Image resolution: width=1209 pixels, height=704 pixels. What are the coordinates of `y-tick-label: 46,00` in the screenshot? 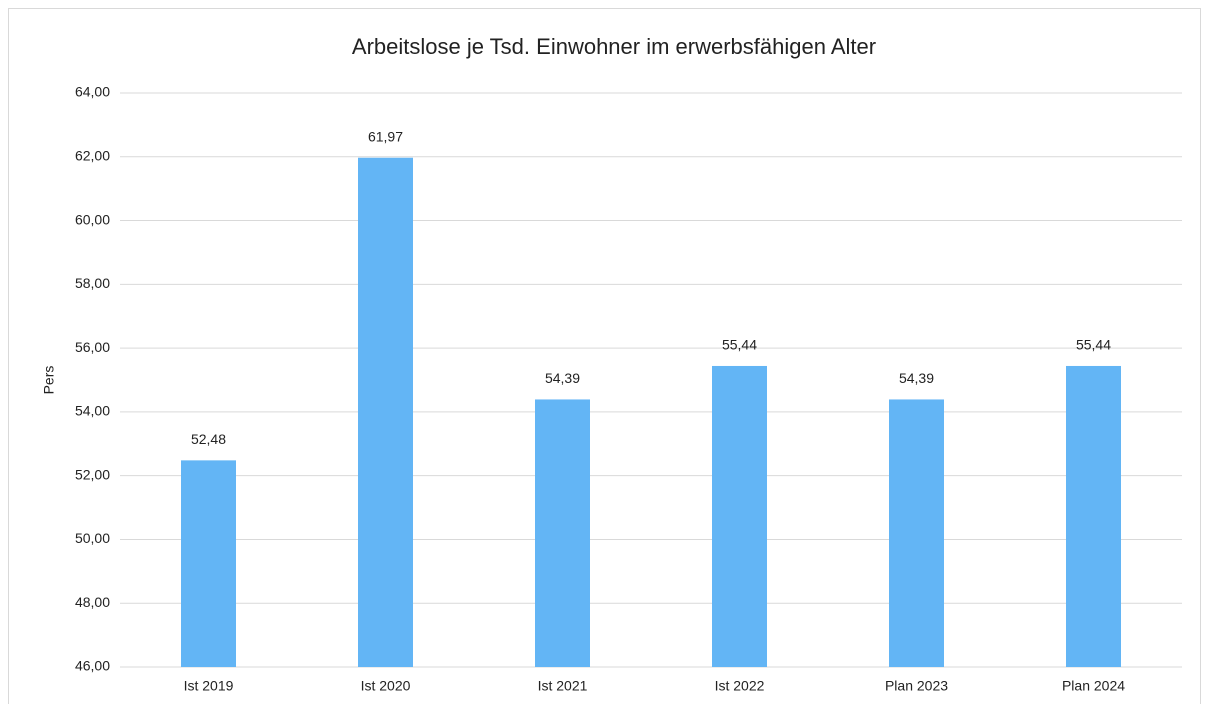 It's located at (92, 666).